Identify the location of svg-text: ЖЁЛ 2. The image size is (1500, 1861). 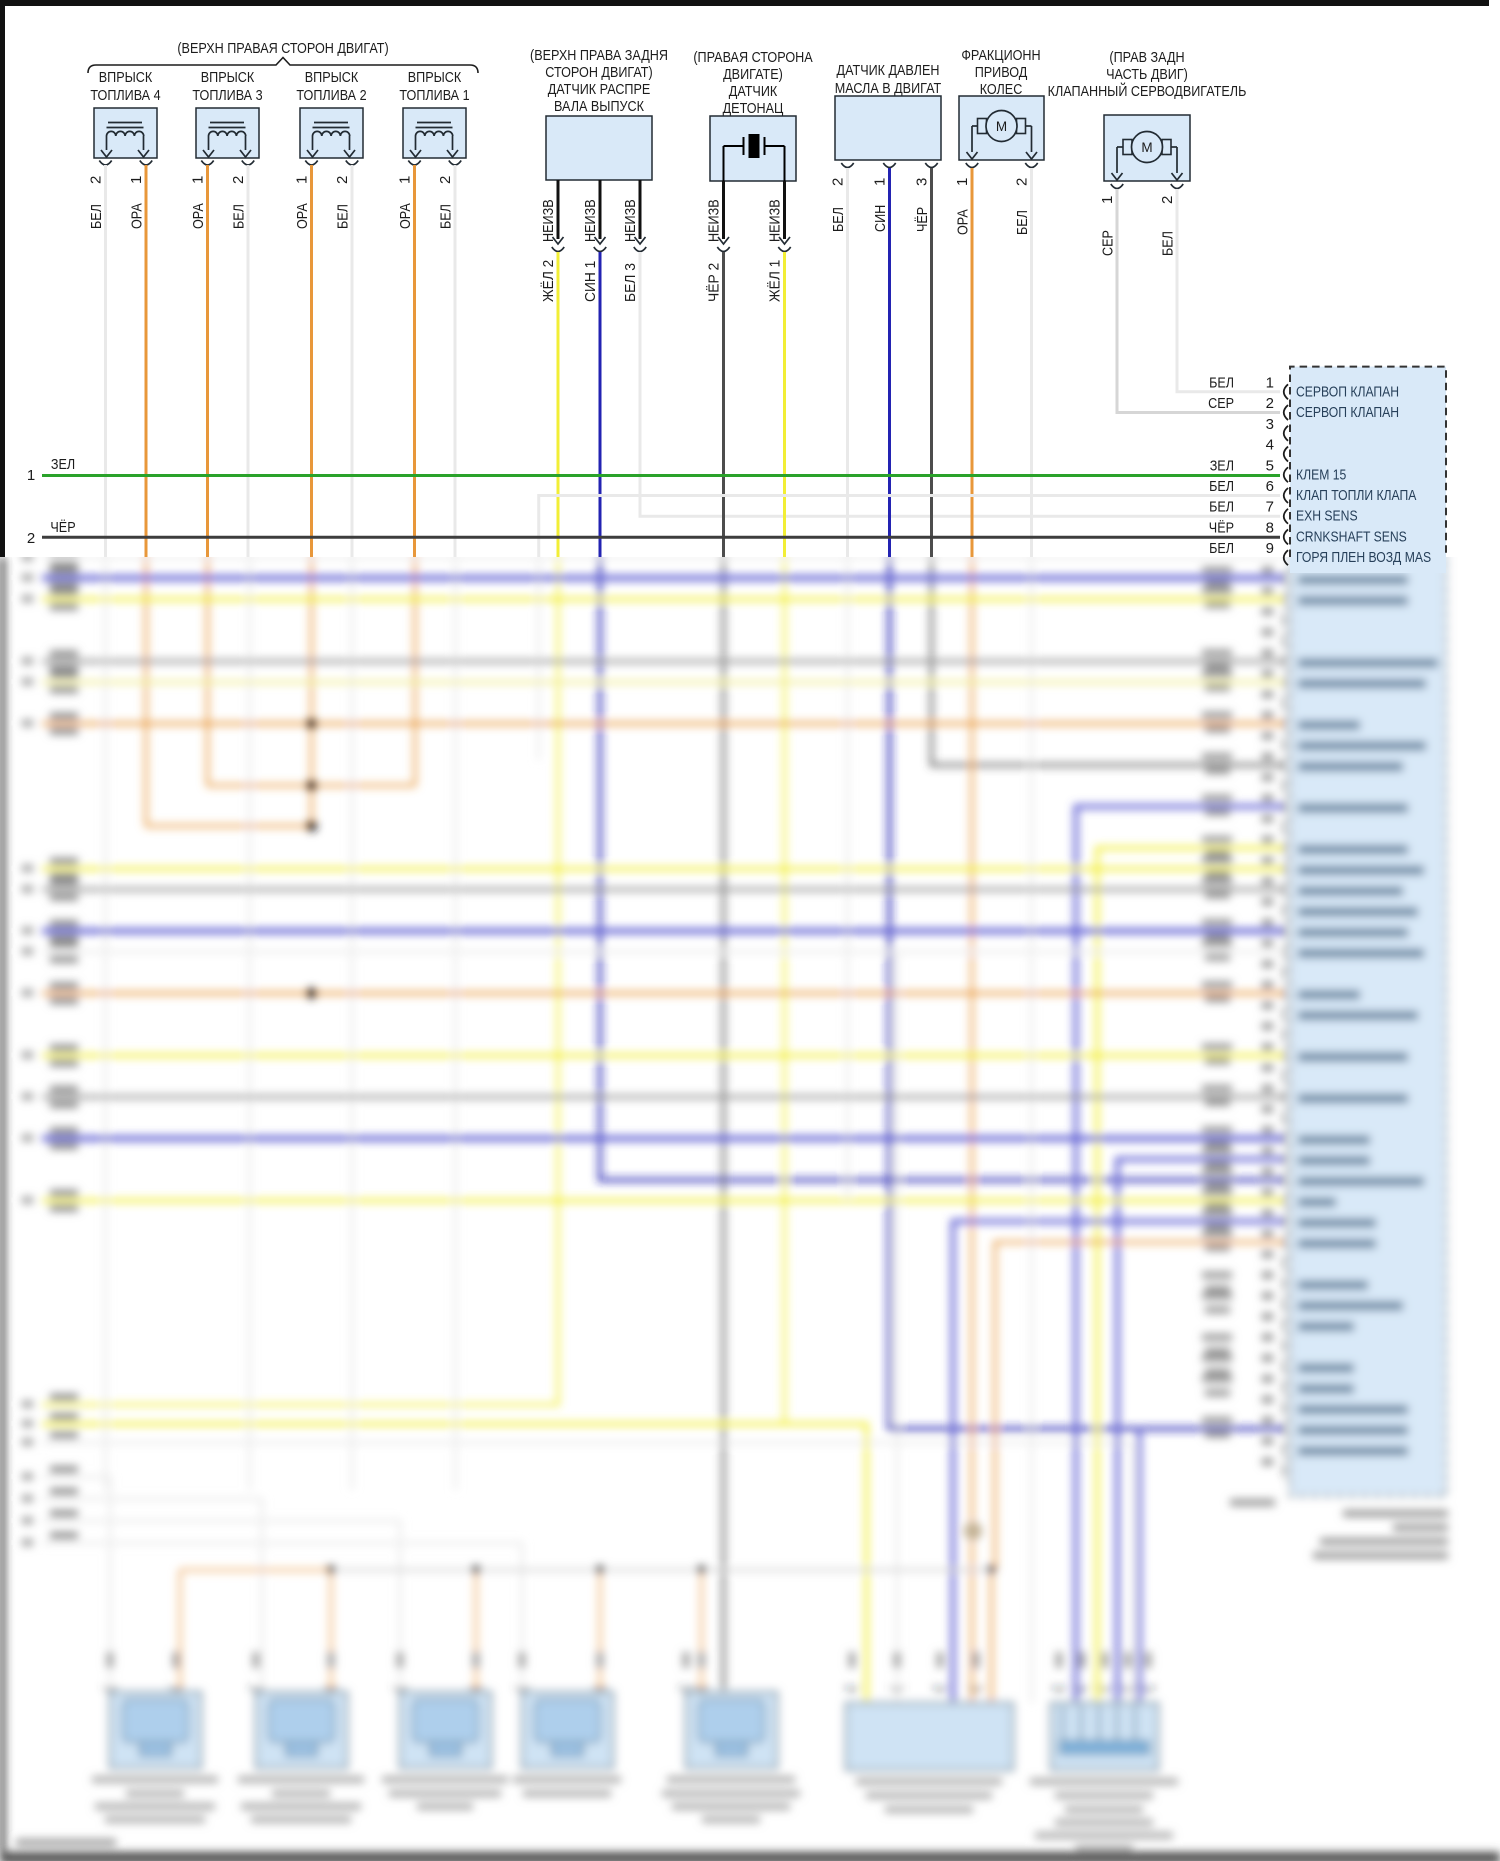
(548, 281).